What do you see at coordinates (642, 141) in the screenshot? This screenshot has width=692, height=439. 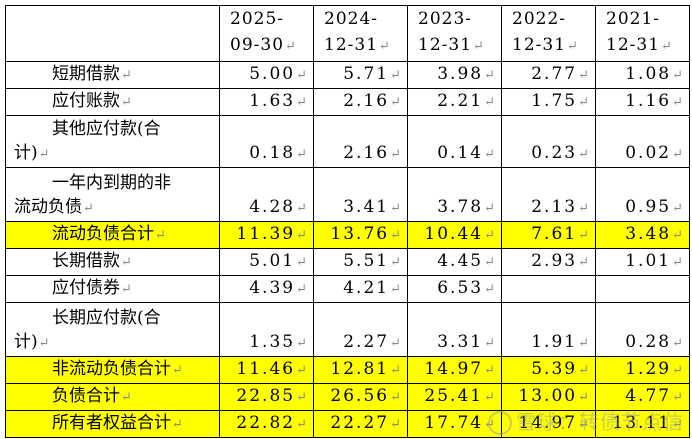 I see `value-cell: 0.02↵` at bounding box center [642, 141].